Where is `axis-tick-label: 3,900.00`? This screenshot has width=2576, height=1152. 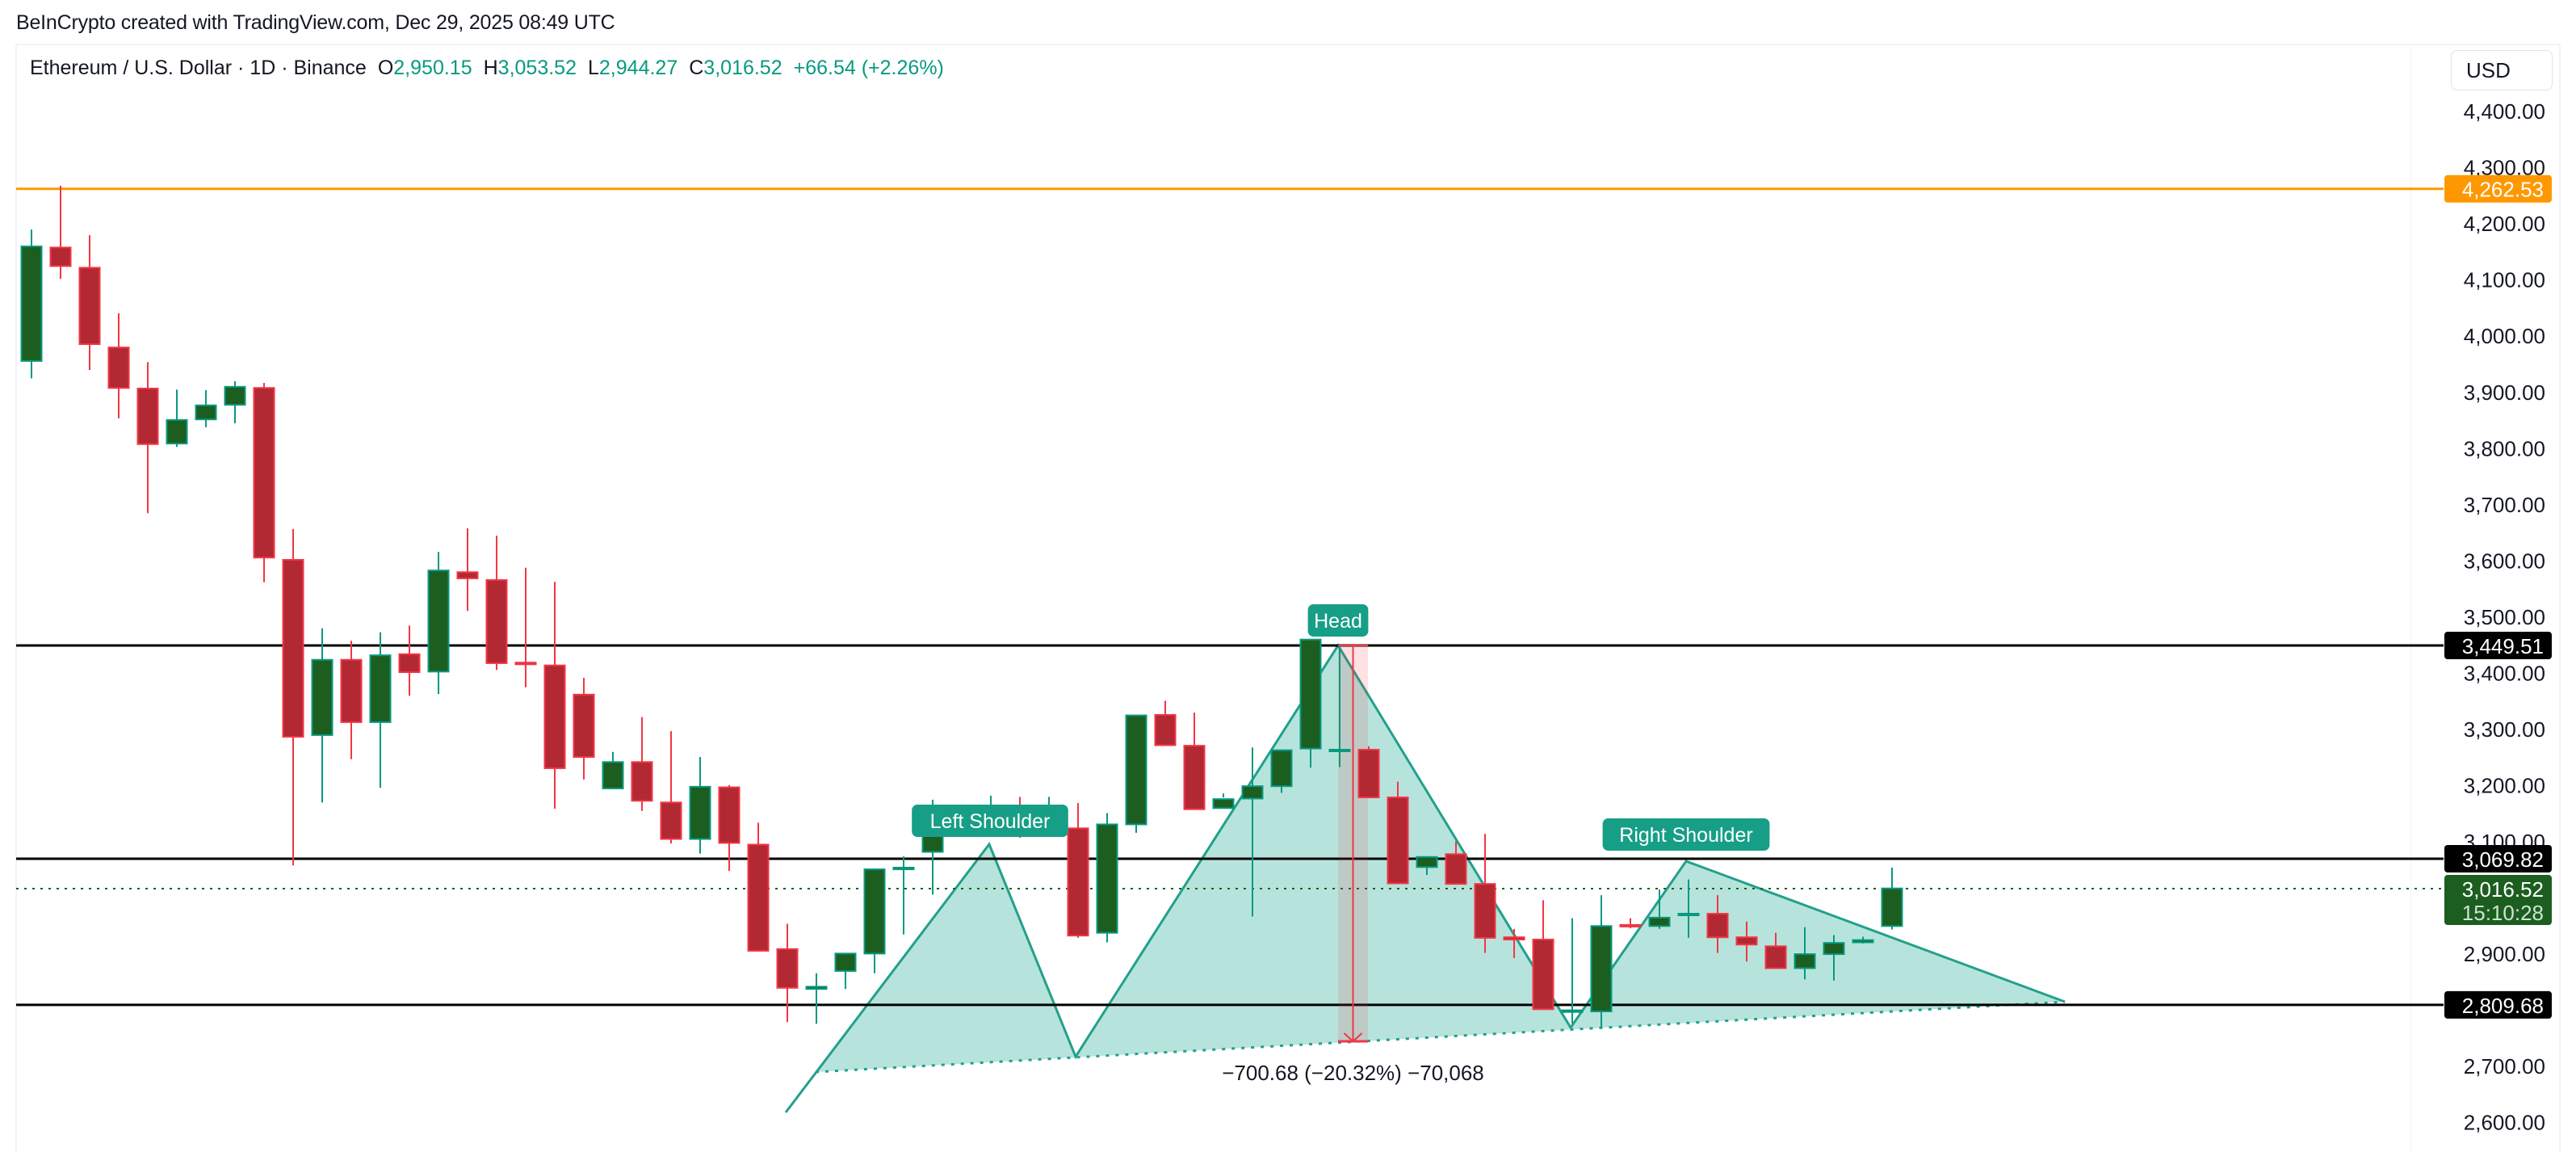 axis-tick-label: 3,900.00 is located at coordinates (2504, 393).